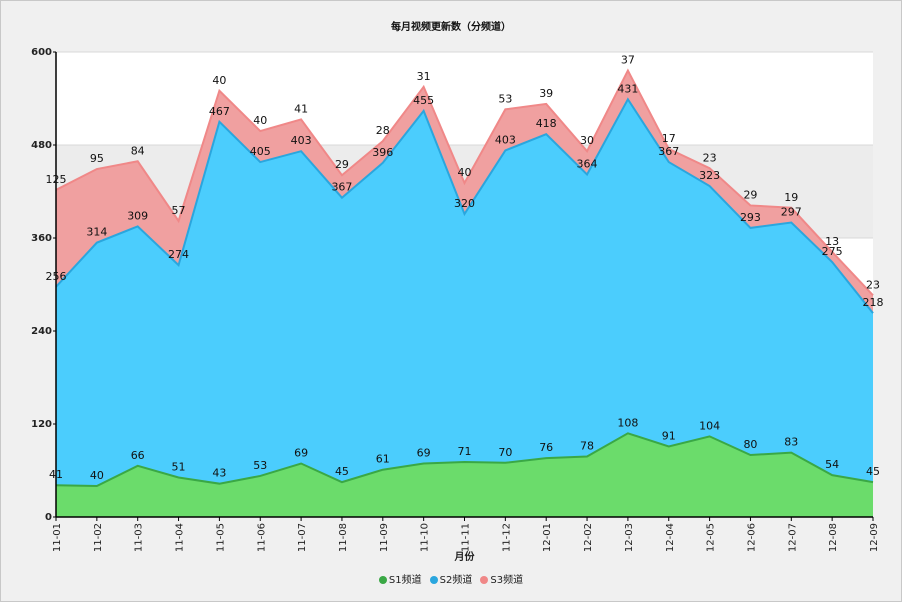  What do you see at coordinates (547, 537) in the screenshot?
I see `x-tick-label: 12-01` at bounding box center [547, 537].